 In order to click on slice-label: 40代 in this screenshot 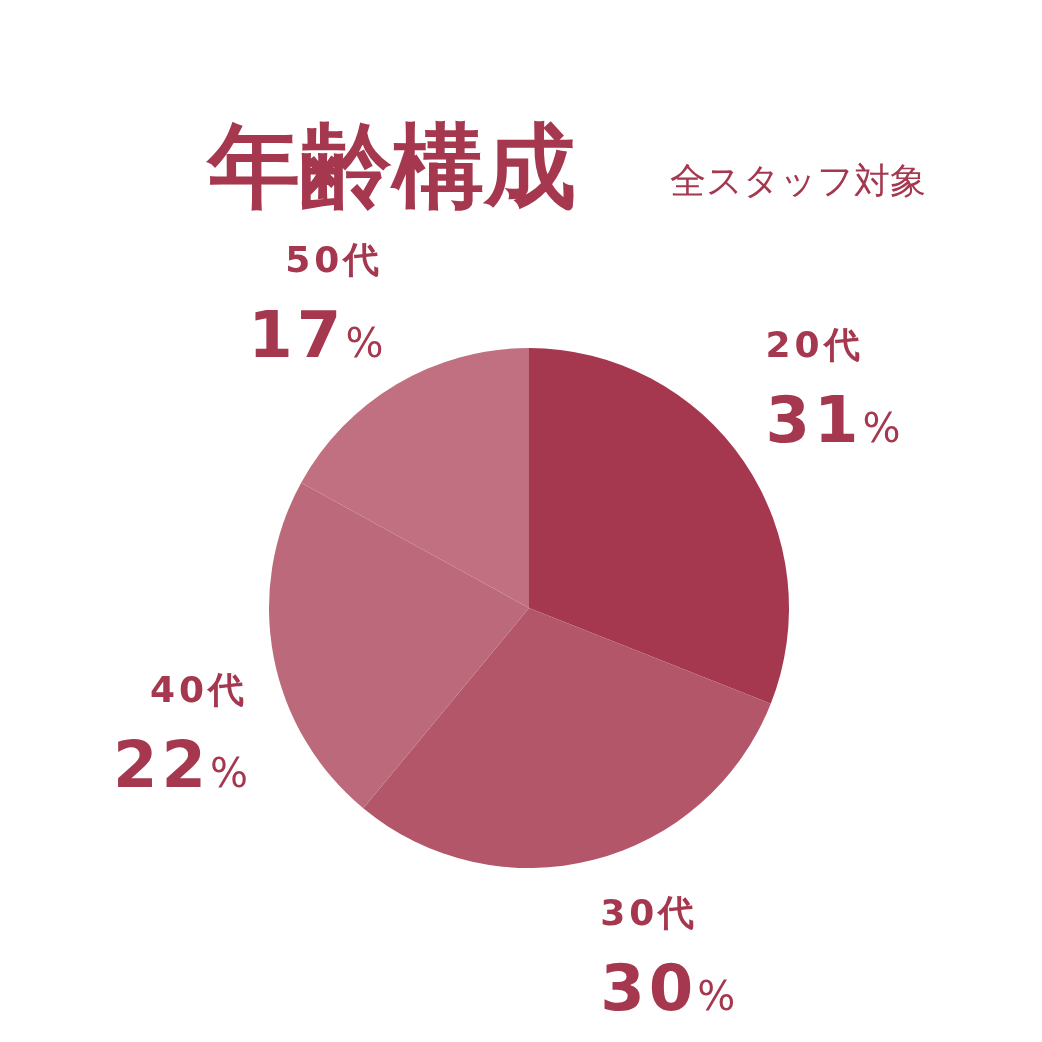, I will do `click(199, 689)`.